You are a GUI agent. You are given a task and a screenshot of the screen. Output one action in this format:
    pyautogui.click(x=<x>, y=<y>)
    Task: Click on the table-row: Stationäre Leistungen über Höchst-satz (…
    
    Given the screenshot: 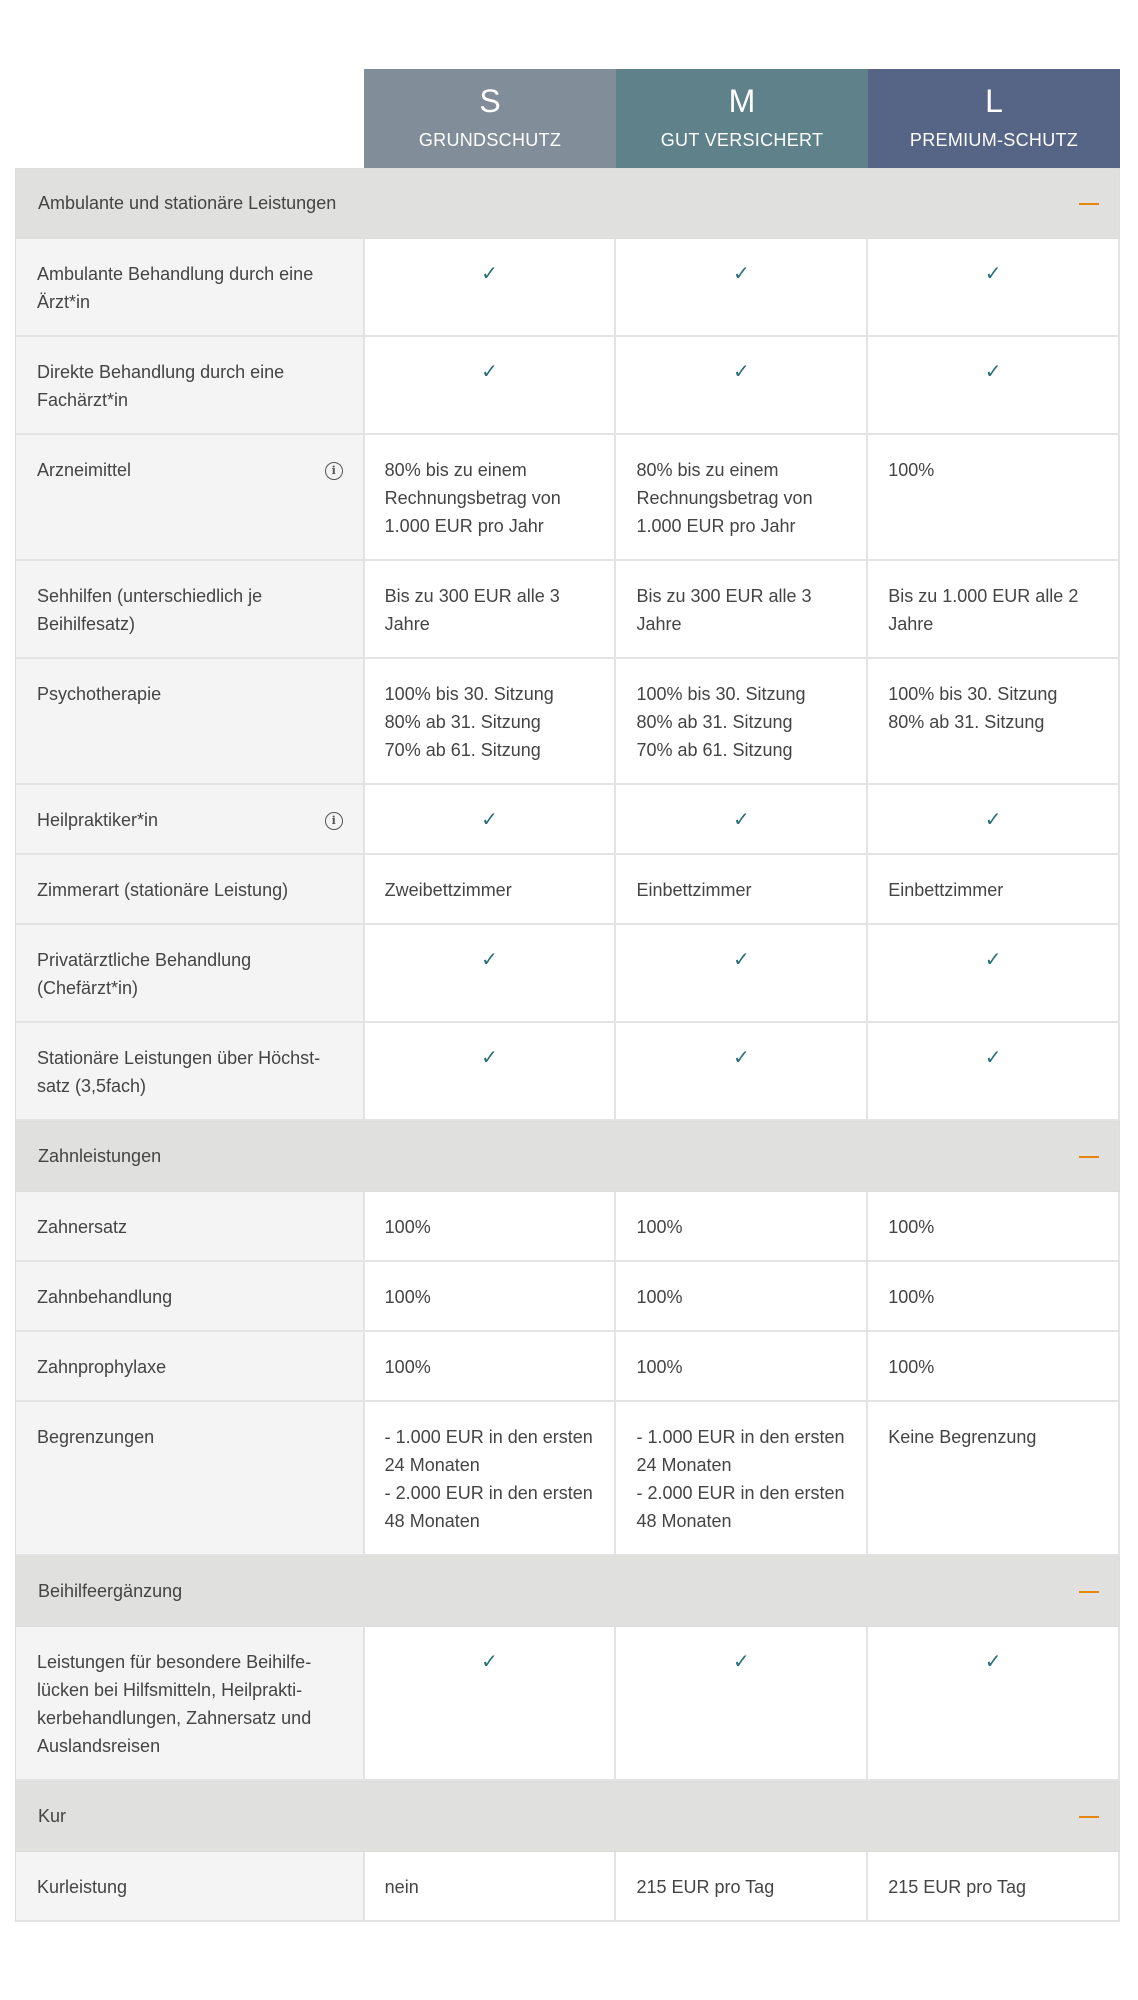 What is the action you would take?
    pyautogui.click(x=568, y=1072)
    